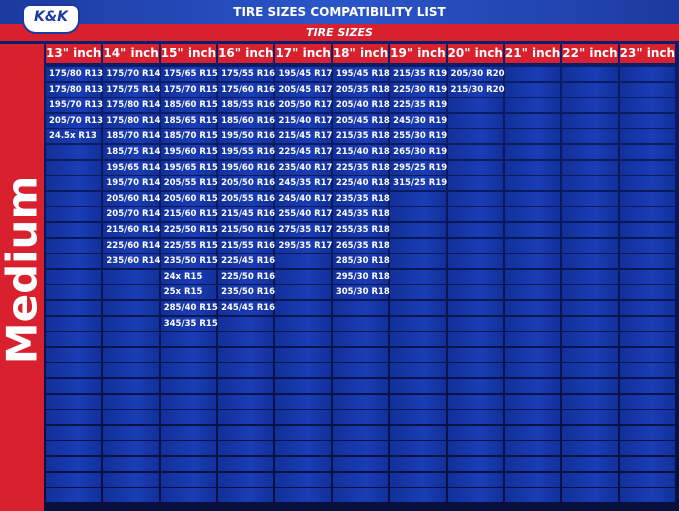 The height and width of the screenshot is (511, 679). What do you see at coordinates (361, 152) in the screenshot?
I see `tire-size: 215/40 R18` at bounding box center [361, 152].